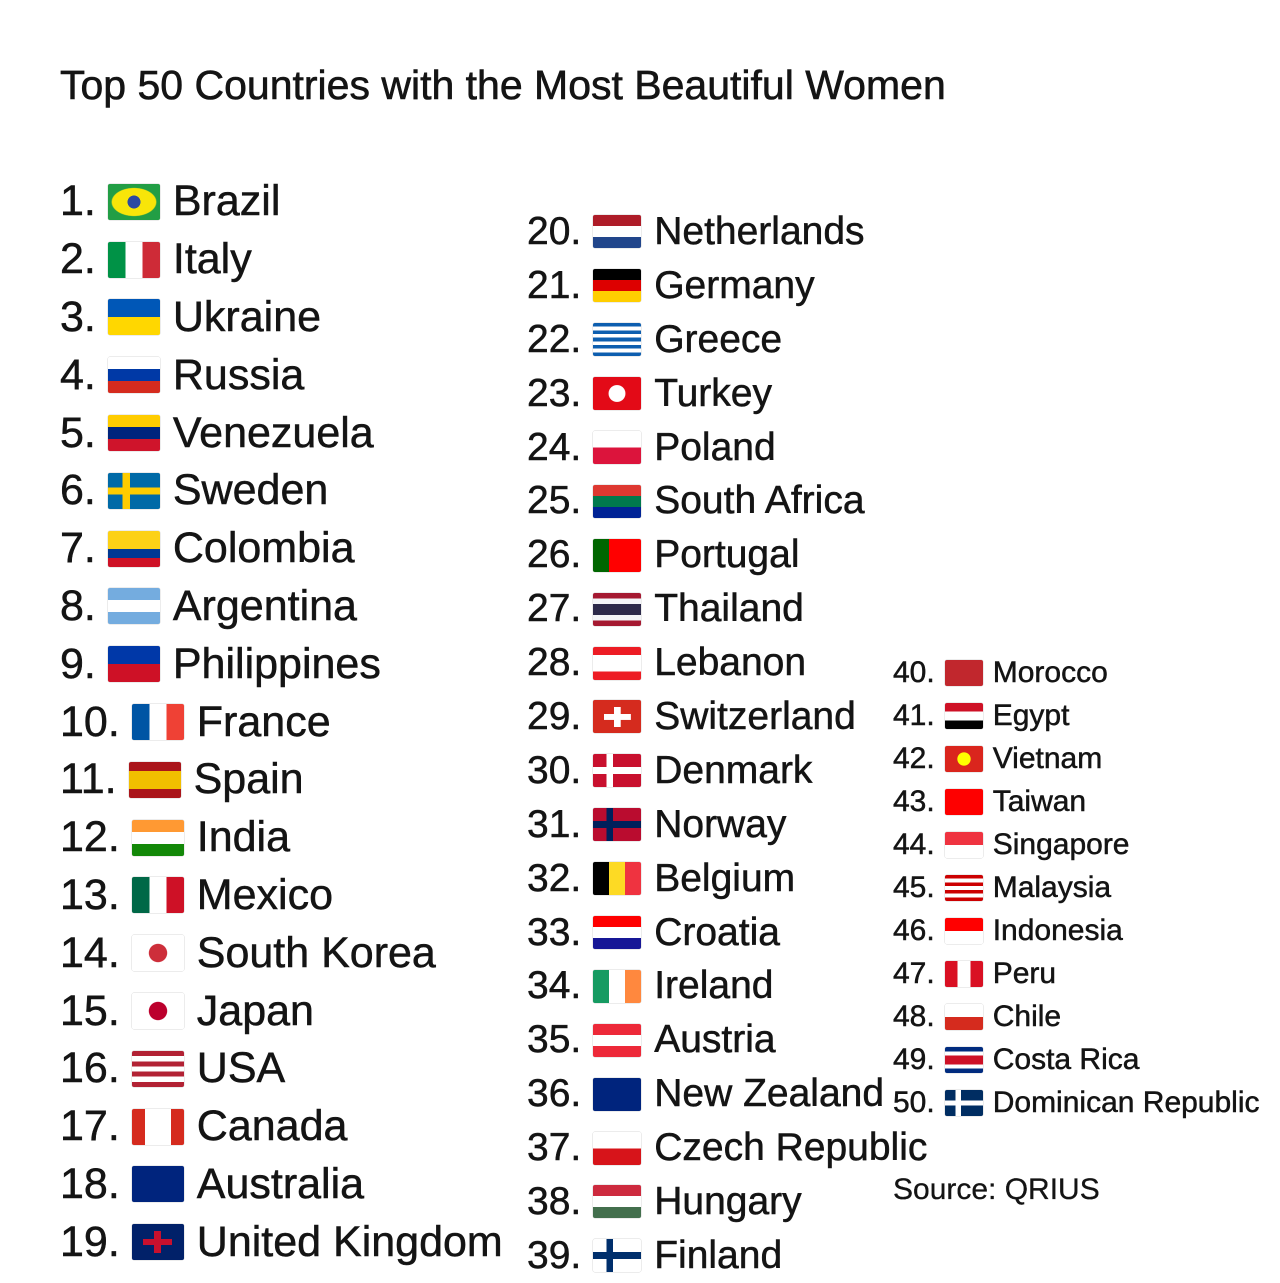 This screenshot has width=1280, height=1283. What do you see at coordinates (133, 548) in the screenshot?
I see `flag-colombia-icon` at bounding box center [133, 548].